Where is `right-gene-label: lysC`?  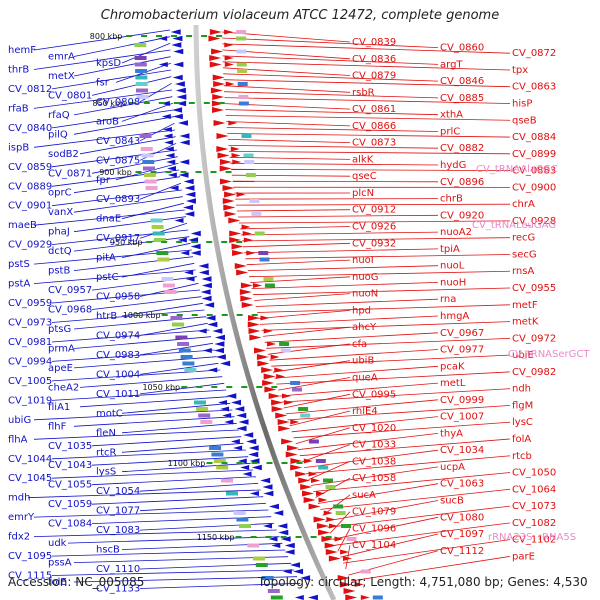
right-gene-label: lysC is located at coordinates (522, 422).